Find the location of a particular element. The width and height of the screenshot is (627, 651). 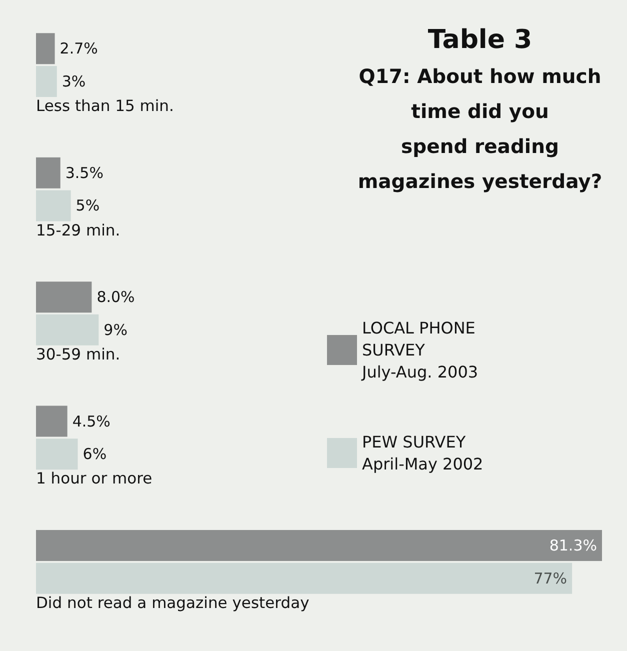

data-label: 6% is located at coordinates (94, 454).